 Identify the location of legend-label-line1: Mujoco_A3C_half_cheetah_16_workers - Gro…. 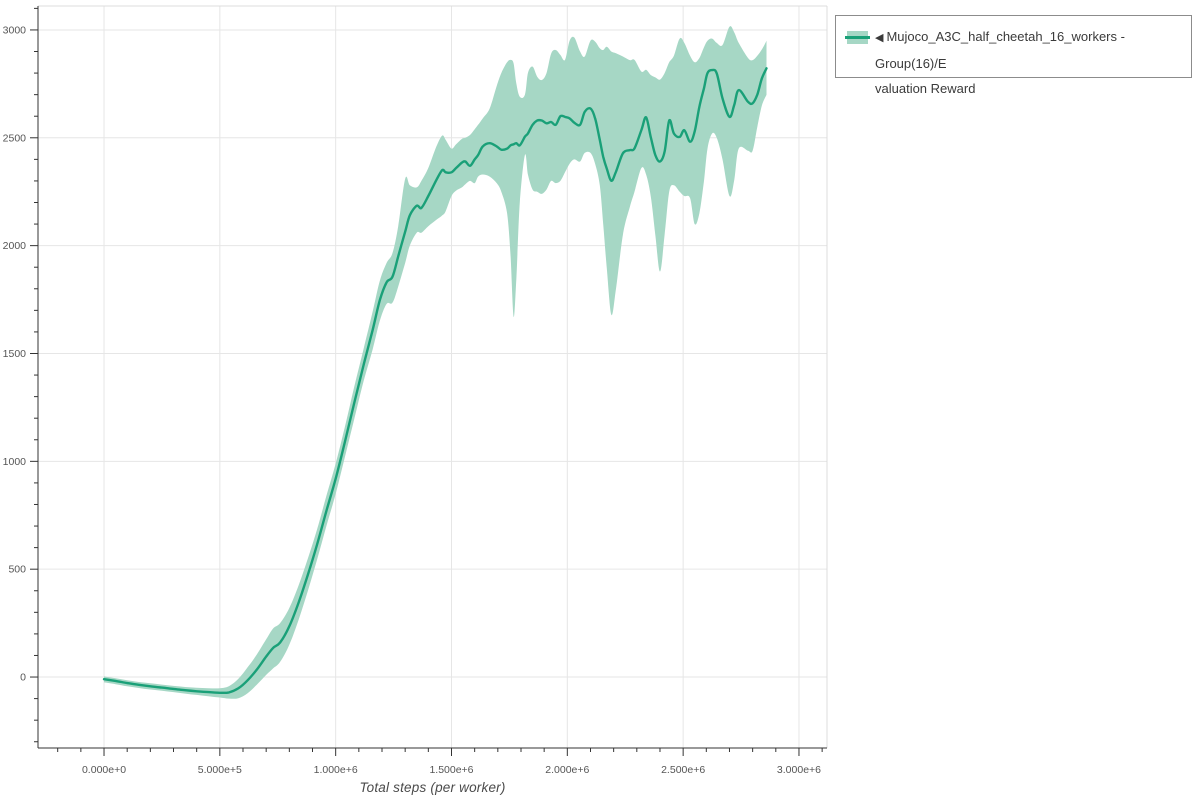
(1000, 50).